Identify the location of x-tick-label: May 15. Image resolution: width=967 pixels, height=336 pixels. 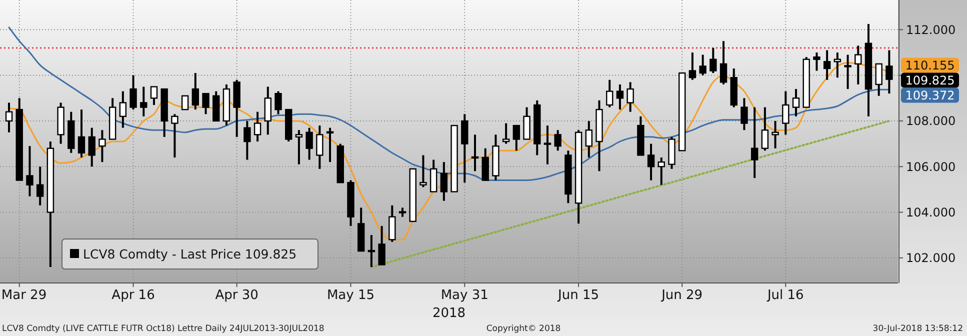
(350, 295).